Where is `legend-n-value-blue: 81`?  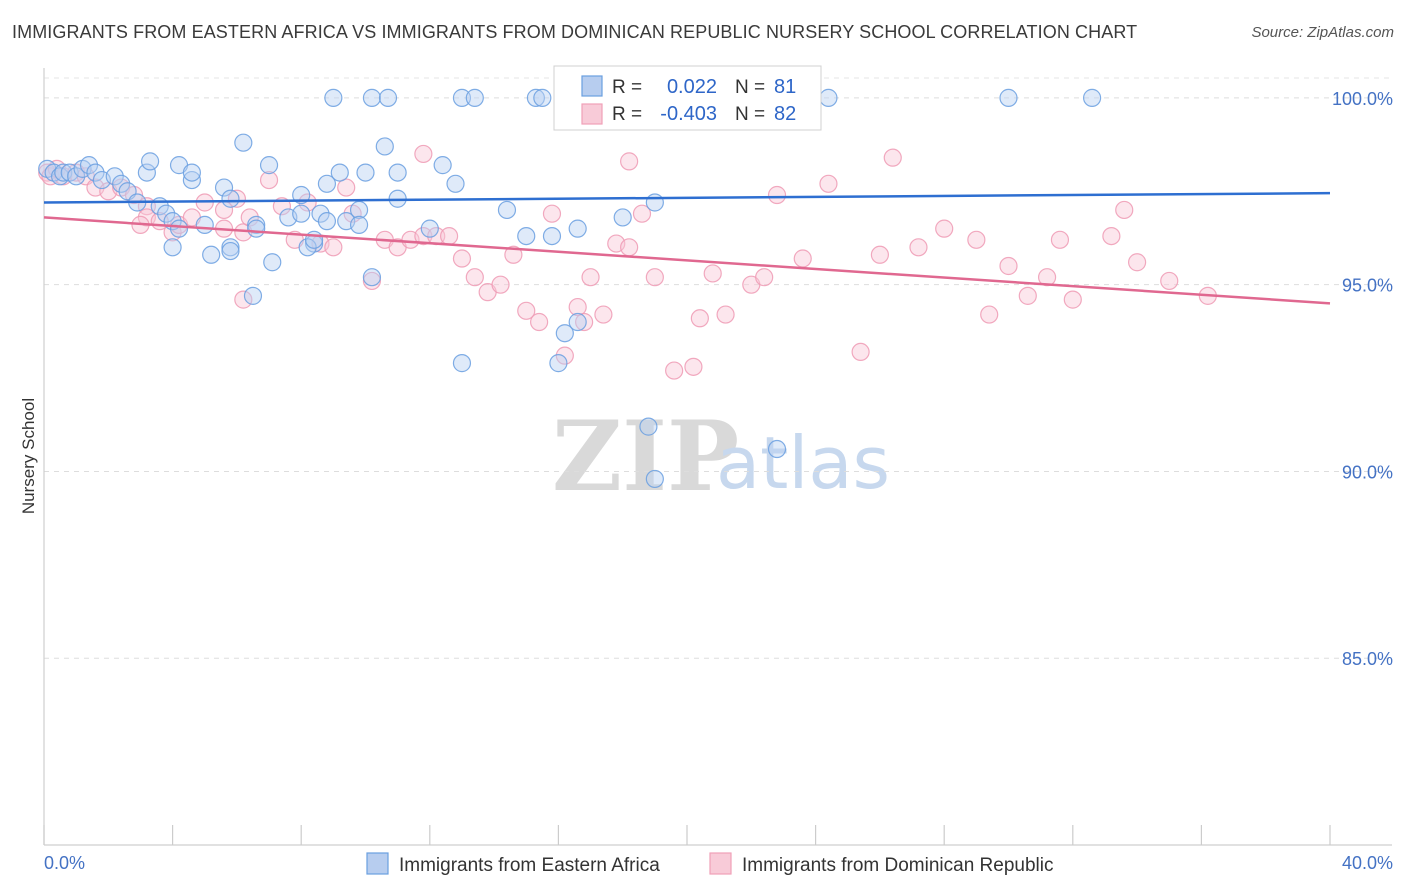
legend-n-value-blue: 81 is located at coordinates (785, 87).